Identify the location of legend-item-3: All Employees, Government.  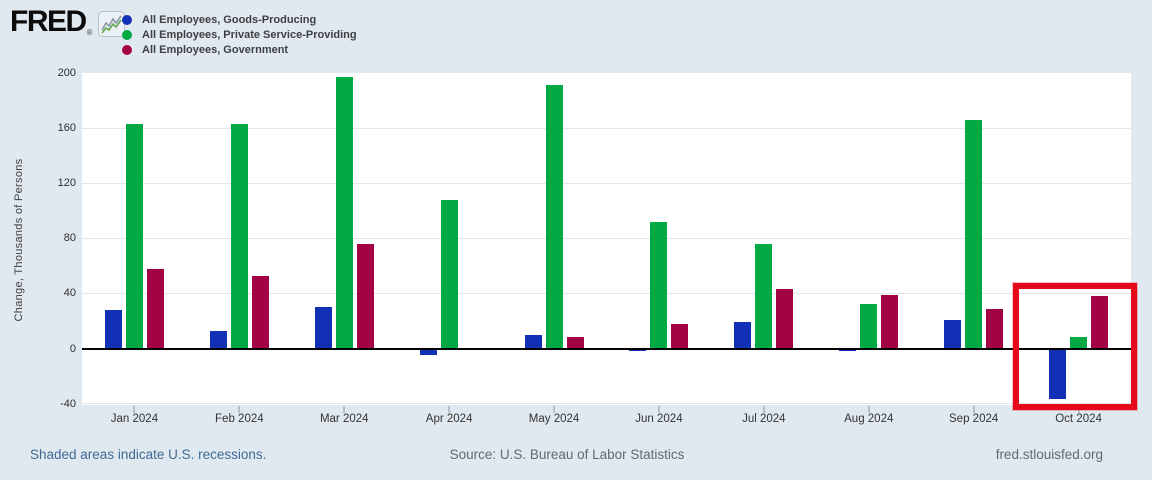
(239, 49).